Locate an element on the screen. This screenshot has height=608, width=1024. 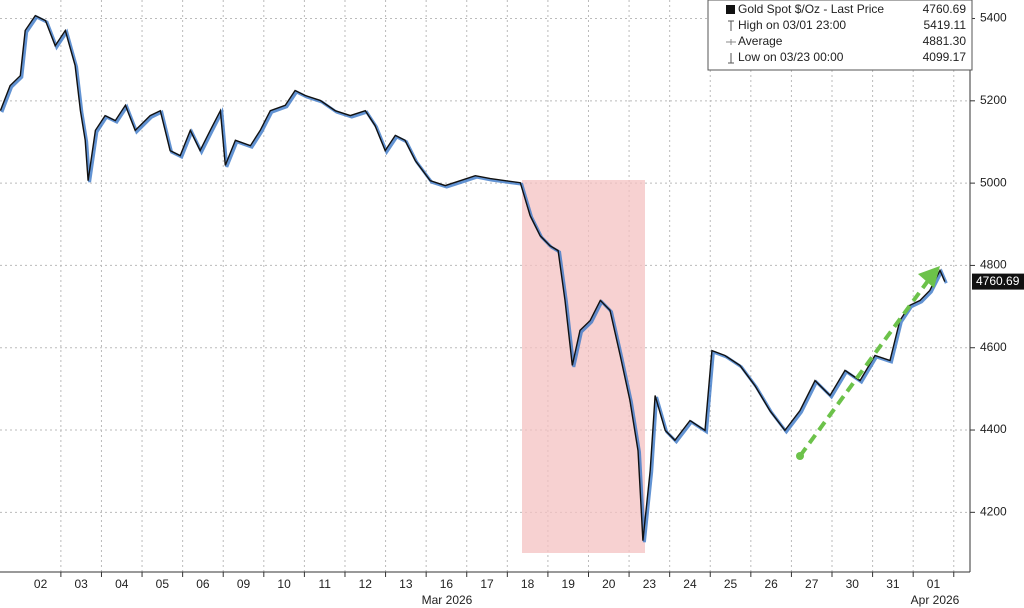
y-tick-label: 5000 is located at coordinates (993, 182).